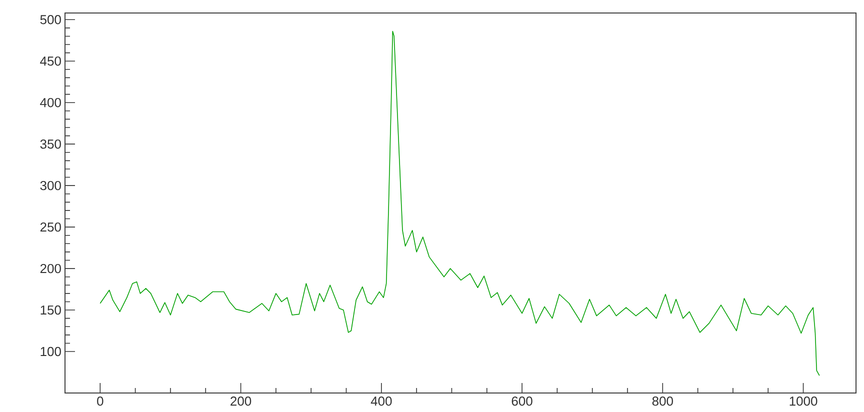  I want to click on y-tick-label: 100, so click(50, 351).